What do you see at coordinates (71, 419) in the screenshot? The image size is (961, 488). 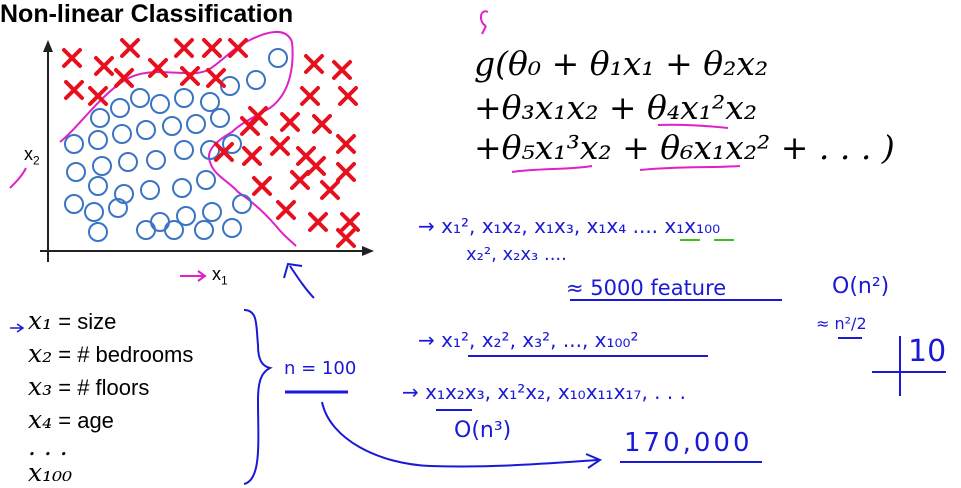 I see `feature-age: x₄ = age` at bounding box center [71, 419].